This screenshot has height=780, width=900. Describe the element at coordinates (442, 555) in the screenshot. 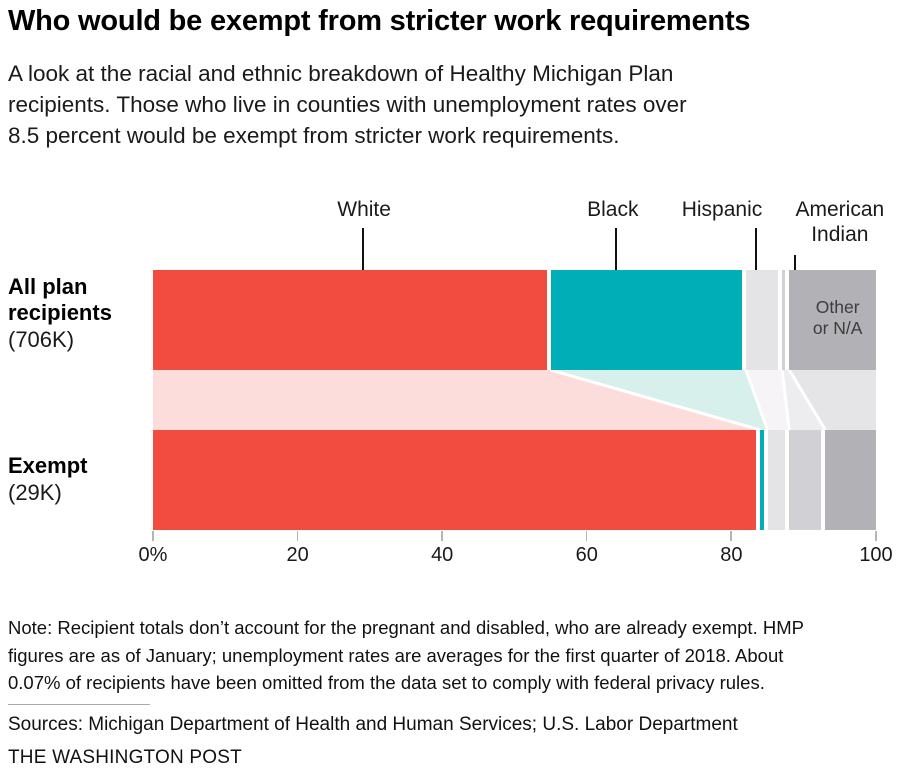

I see `x-axis-tick-label: 40` at that location.